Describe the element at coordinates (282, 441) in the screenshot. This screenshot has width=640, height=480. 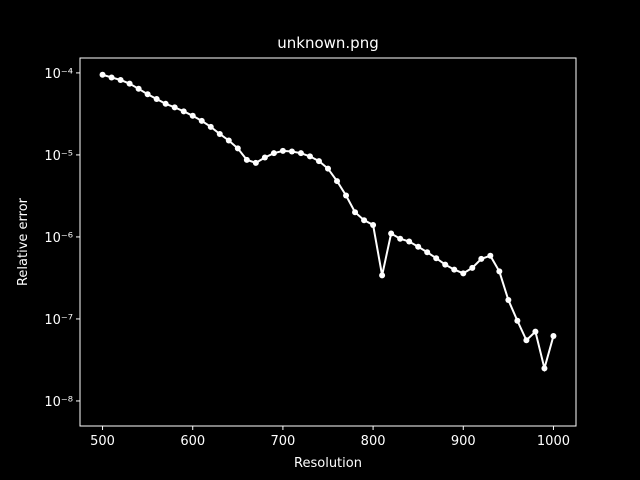
I see `x-tick-label: 700` at that location.